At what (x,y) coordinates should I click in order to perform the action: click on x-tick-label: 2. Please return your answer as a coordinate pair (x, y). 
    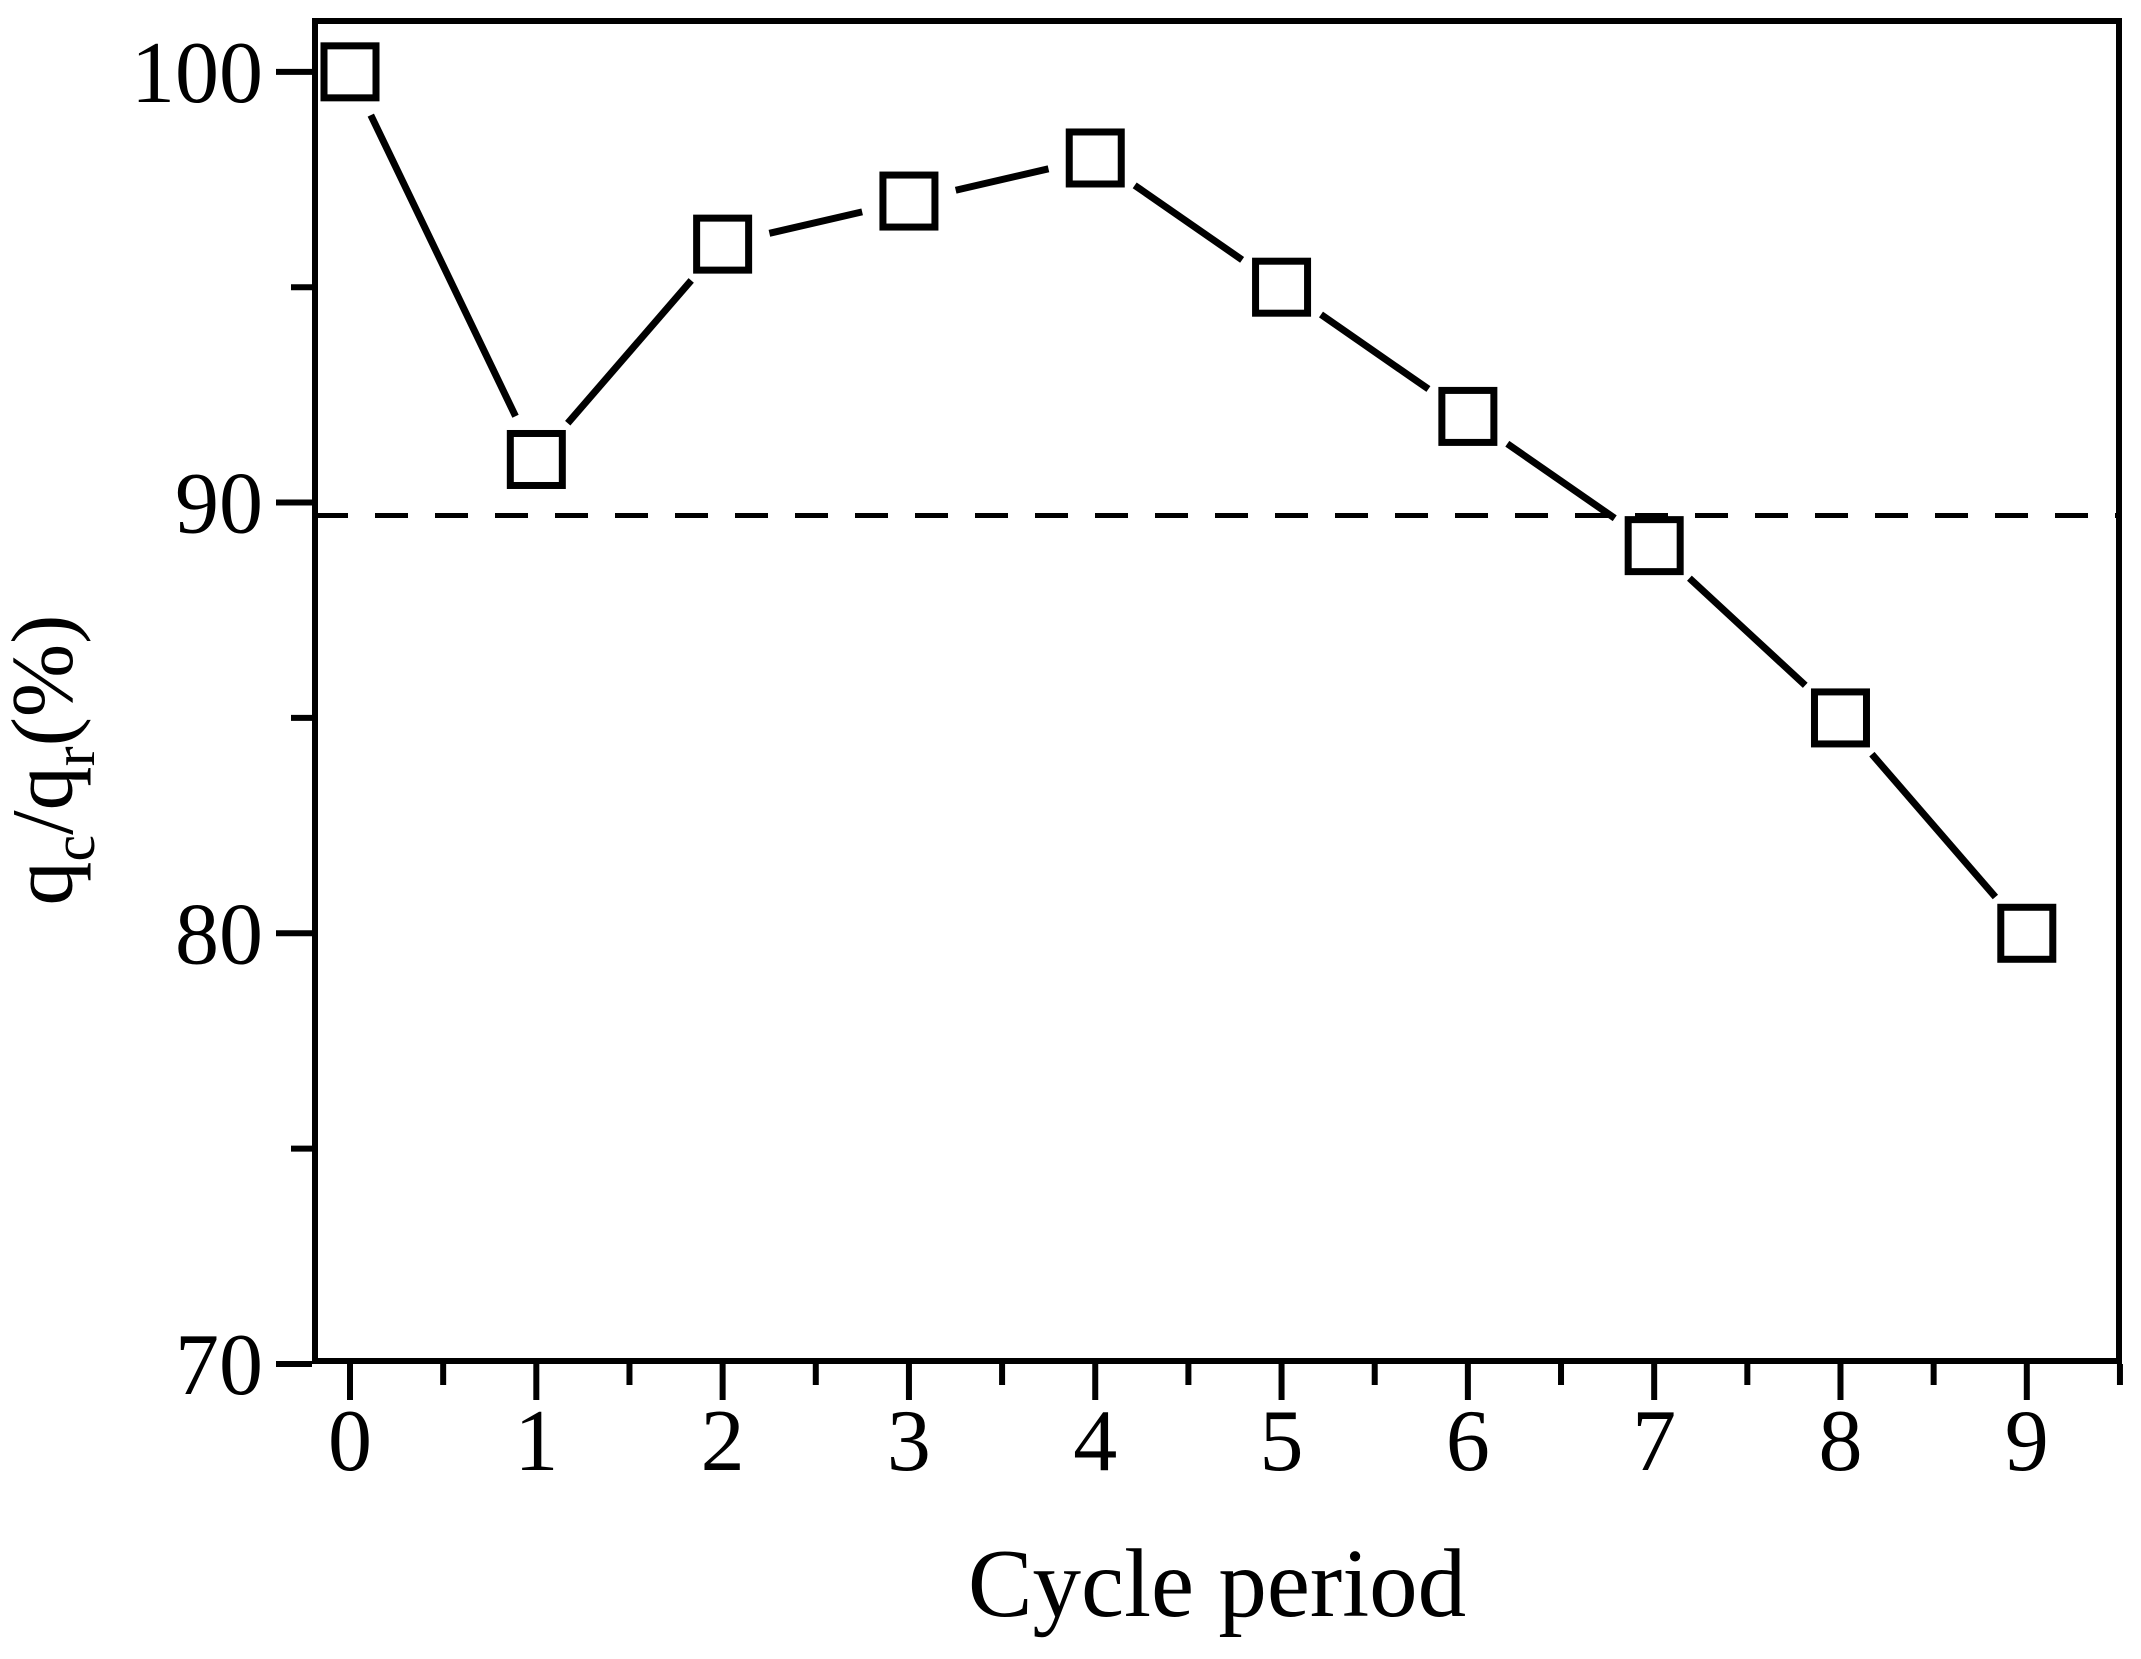
    Looking at the image, I should click on (723, 1441).